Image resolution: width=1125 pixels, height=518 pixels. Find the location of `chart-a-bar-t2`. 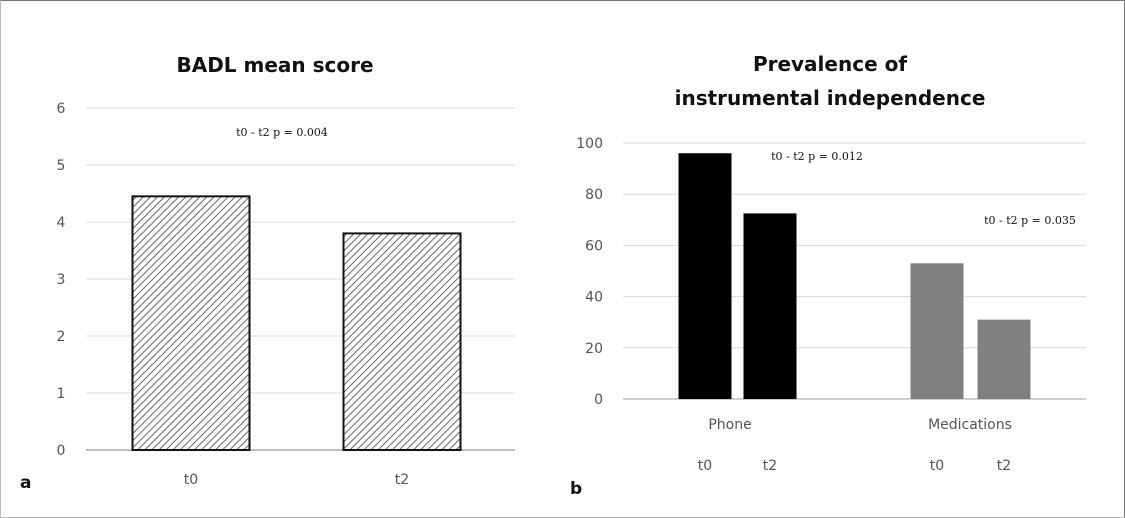

chart-a-bar-t2 is located at coordinates (402, 341).